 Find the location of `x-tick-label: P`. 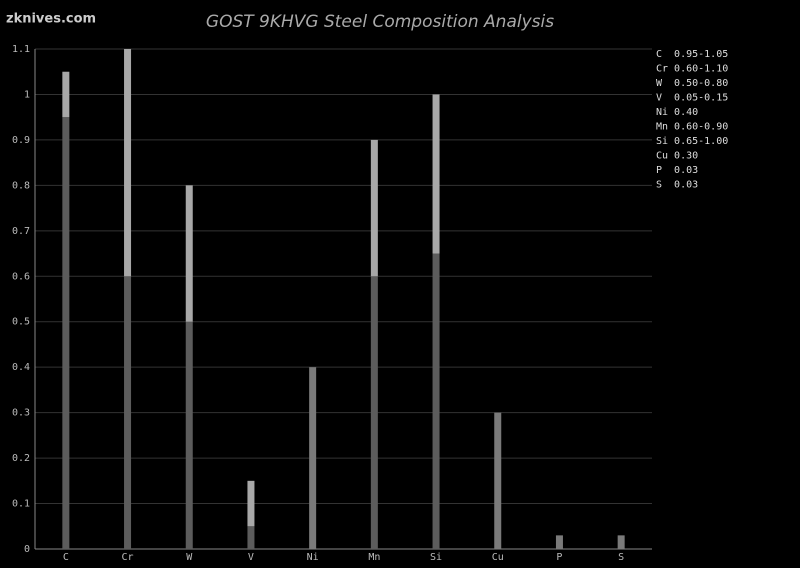

x-tick-label: P is located at coordinates (559, 557).